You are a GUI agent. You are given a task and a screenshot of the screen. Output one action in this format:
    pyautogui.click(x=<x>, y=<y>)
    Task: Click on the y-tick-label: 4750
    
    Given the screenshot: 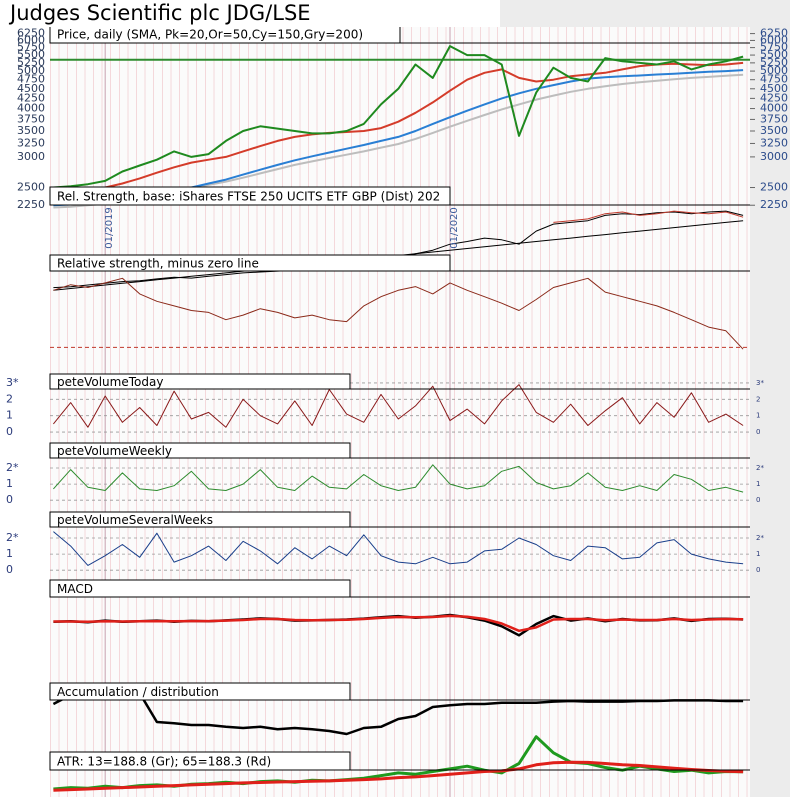 What is the action you would take?
    pyautogui.click(x=31, y=79)
    